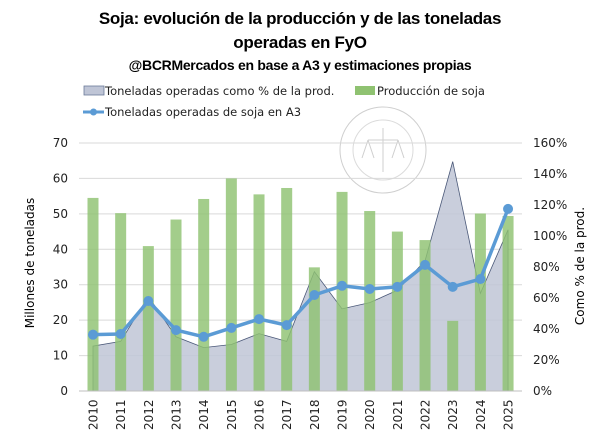 The height and width of the screenshot is (435, 600). I want to click on x-tick-label: 2010, so click(94, 414).